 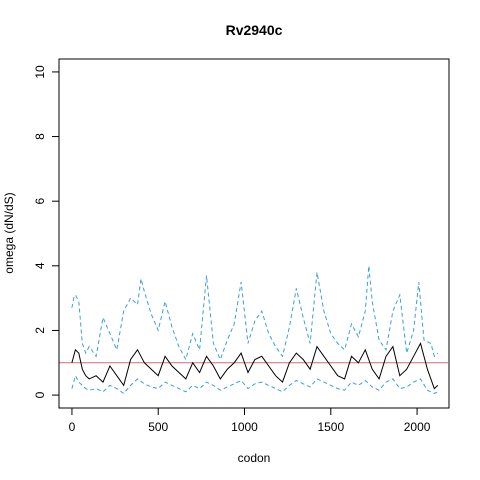 I want to click on y-tick-label: 4, so click(x=40, y=265).